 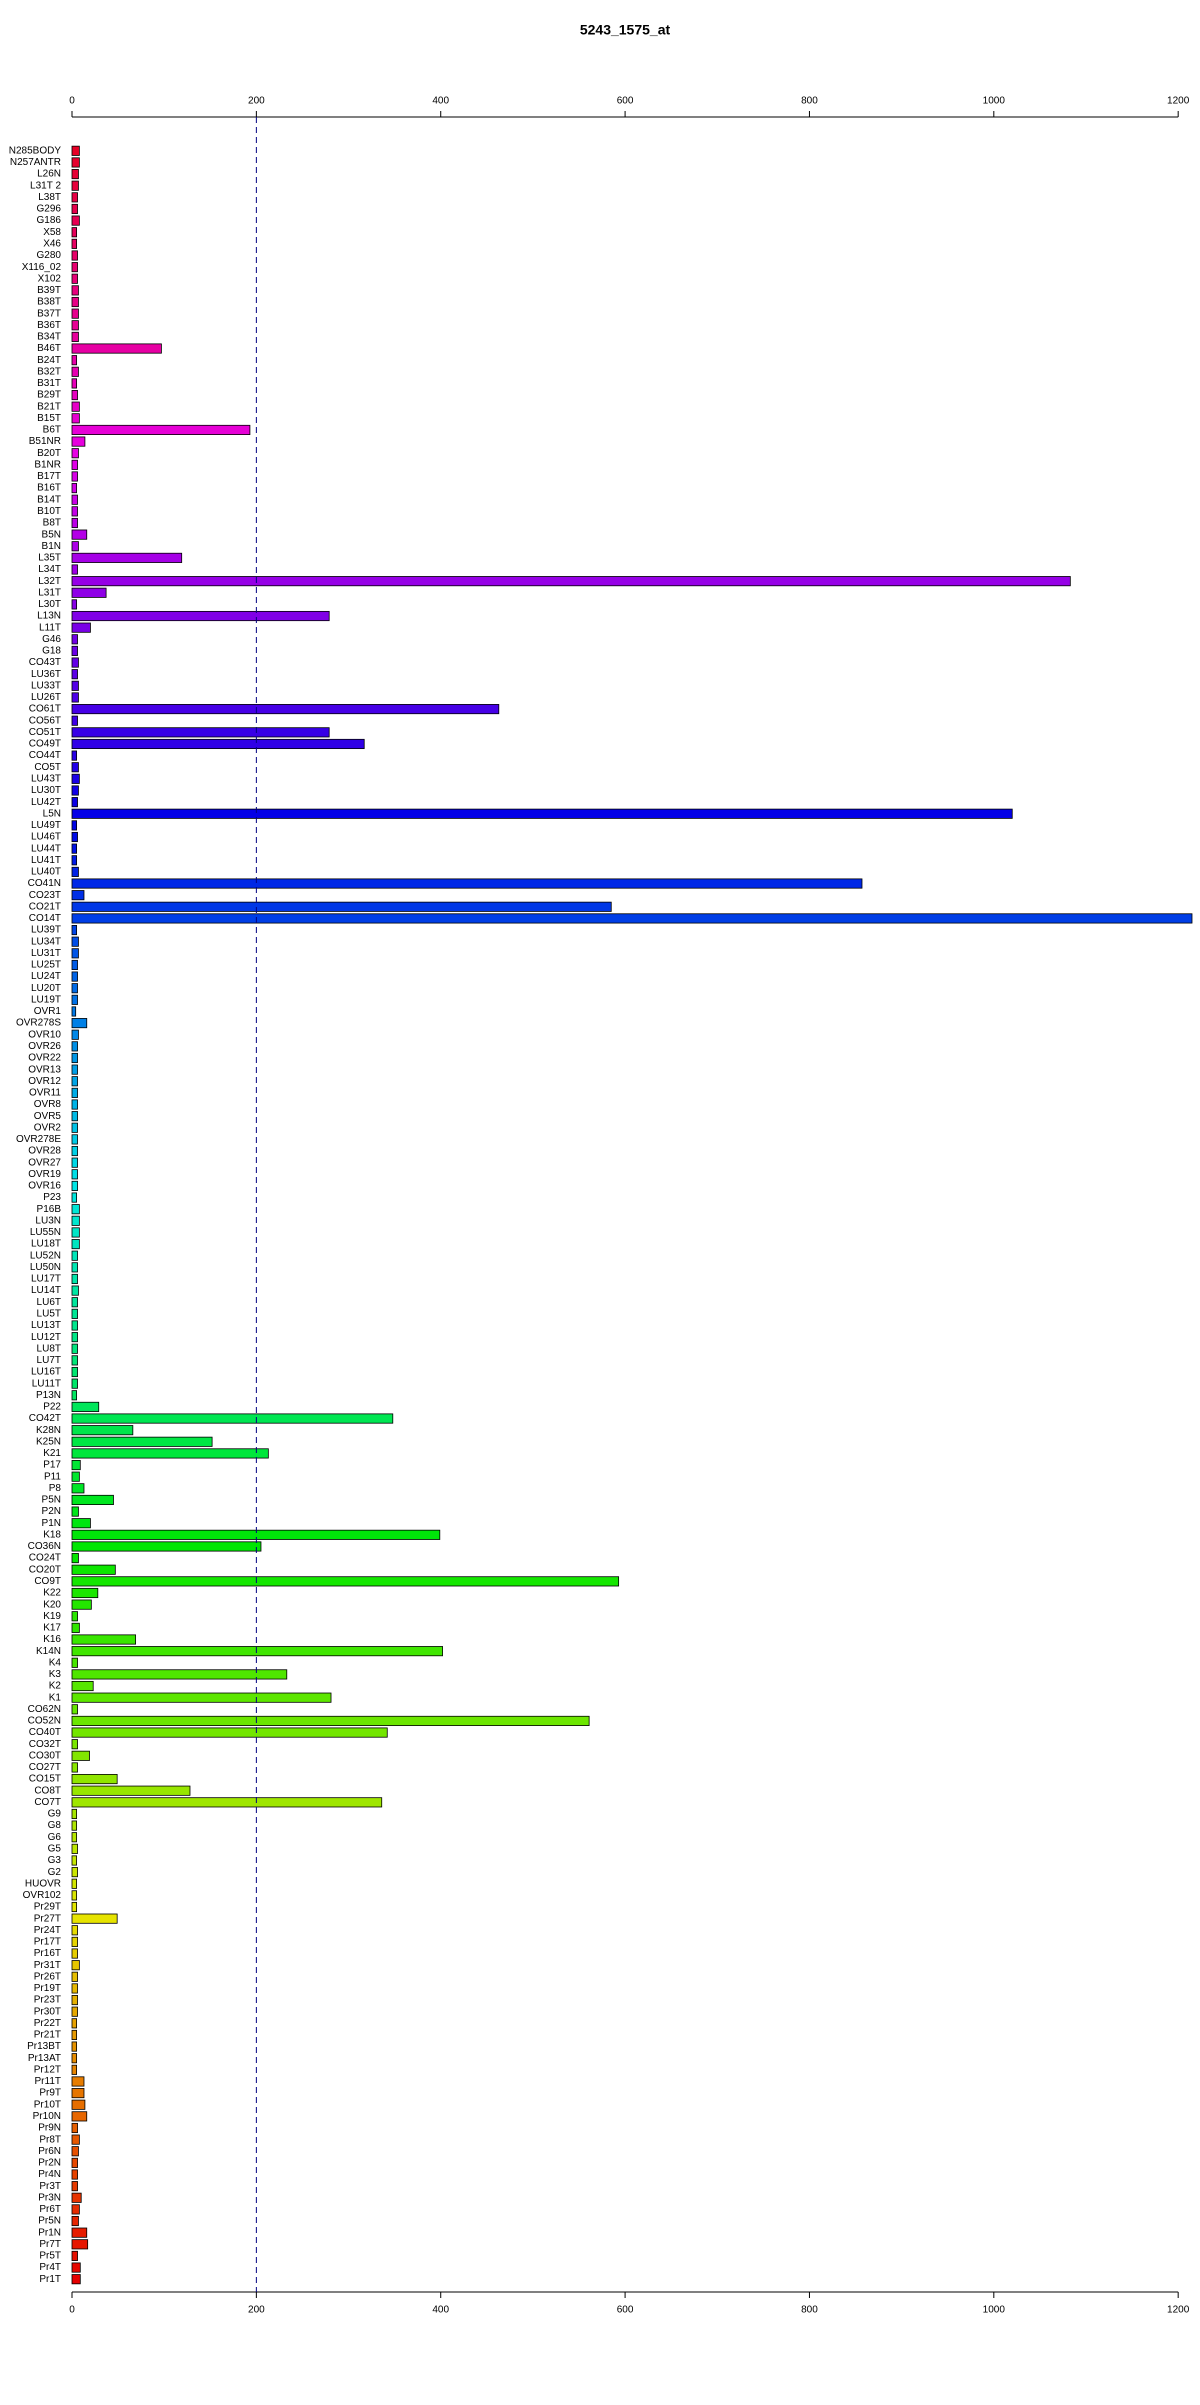 I want to click on y-tick-label: LU6T, so click(x=49, y=1302).